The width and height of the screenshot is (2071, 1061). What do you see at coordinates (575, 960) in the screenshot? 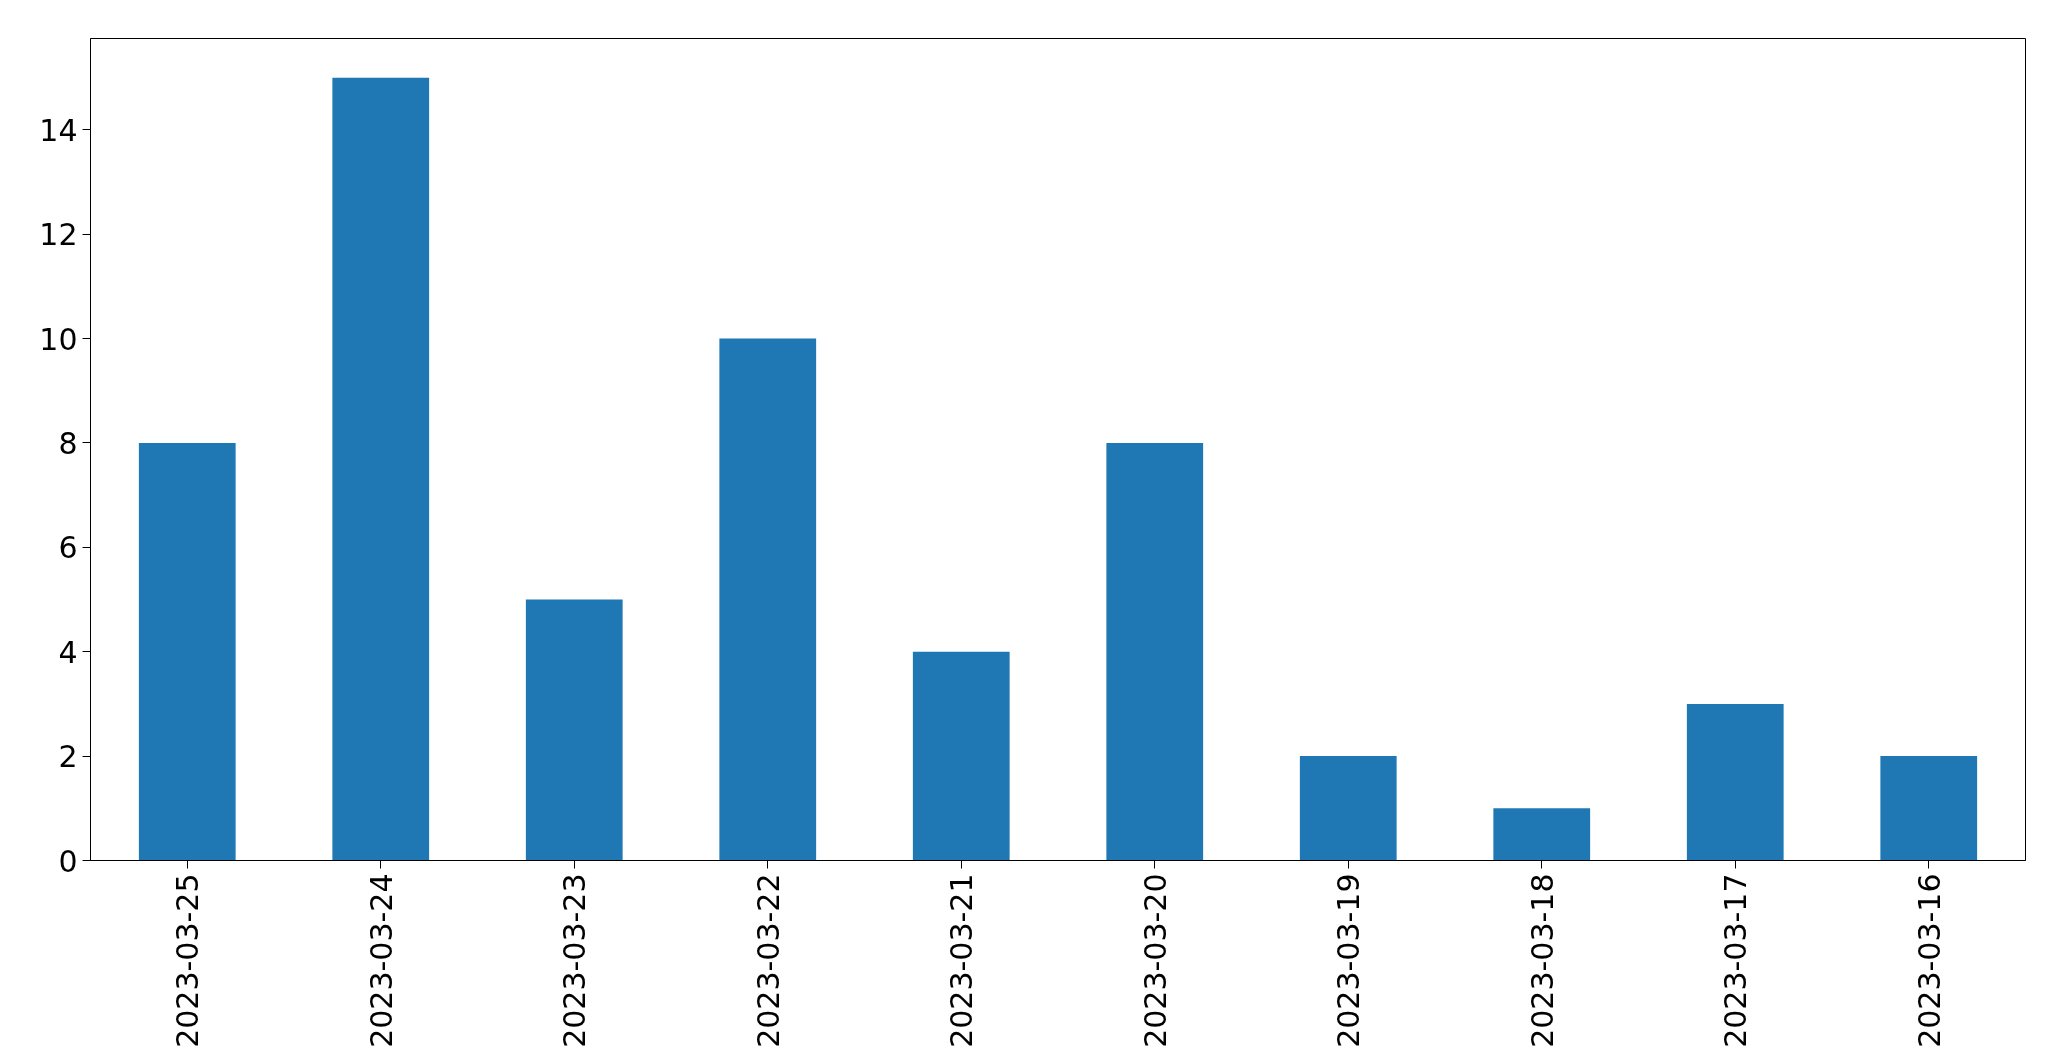
I see `x-tick-label: 2023-03-23` at bounding box center [575, 960].